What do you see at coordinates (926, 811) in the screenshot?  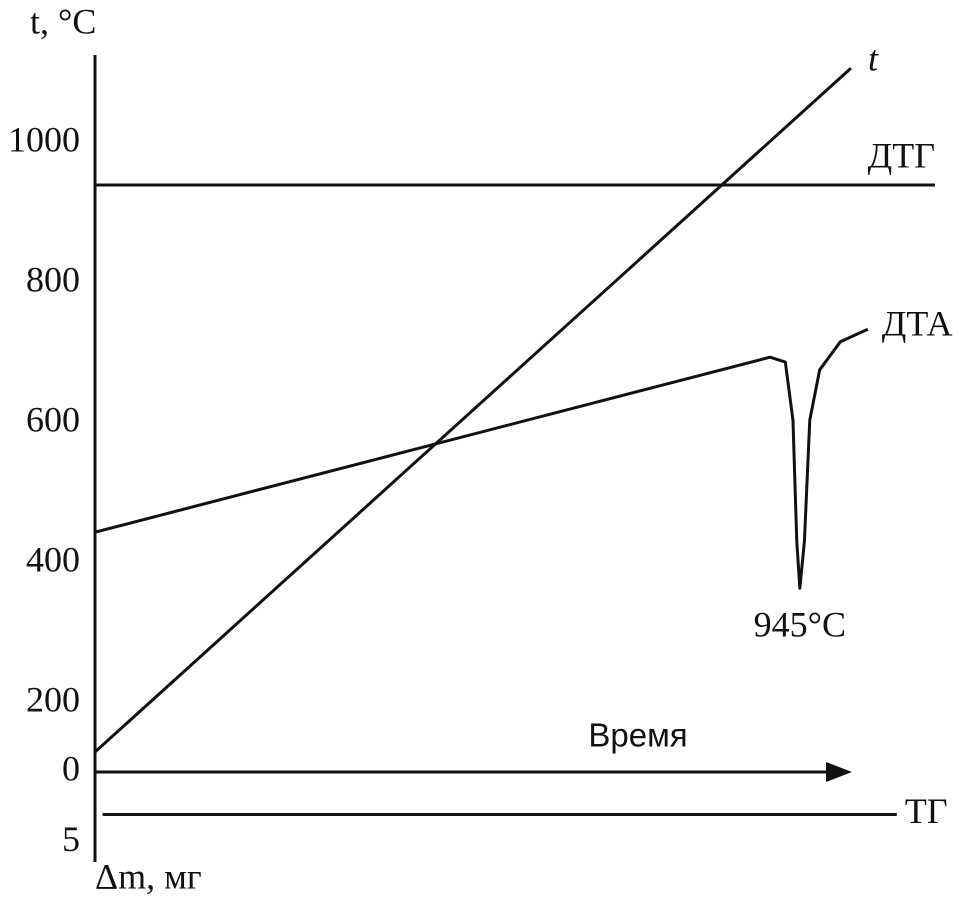 I see `series-label: ТГ` at bounding box center [926, 811].